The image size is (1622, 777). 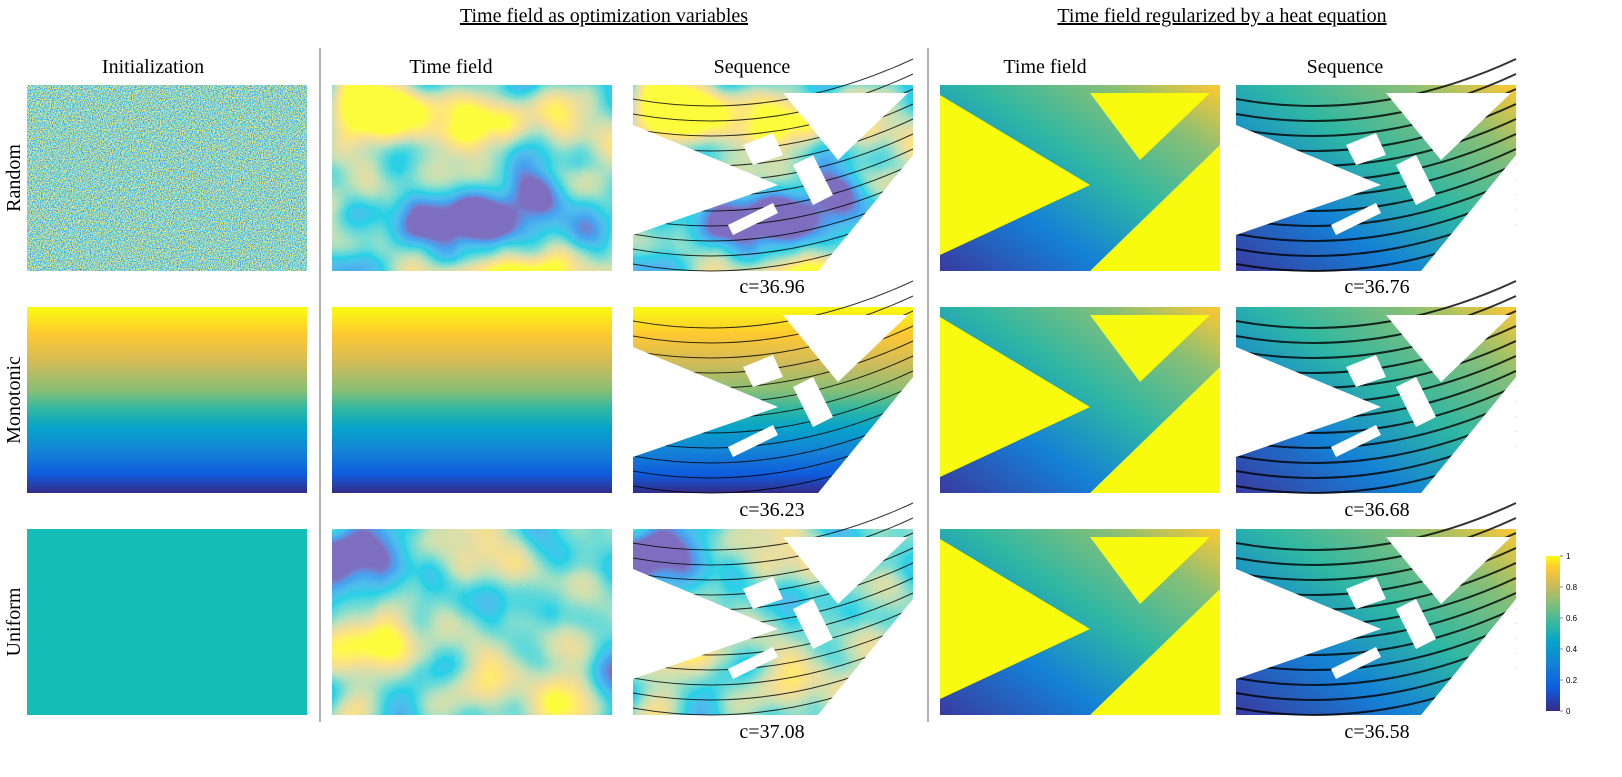 What do you see at coordinates (14, 400) in the screenshot?
I see `row-label: Monotonic` at bounding box center [14, 400].